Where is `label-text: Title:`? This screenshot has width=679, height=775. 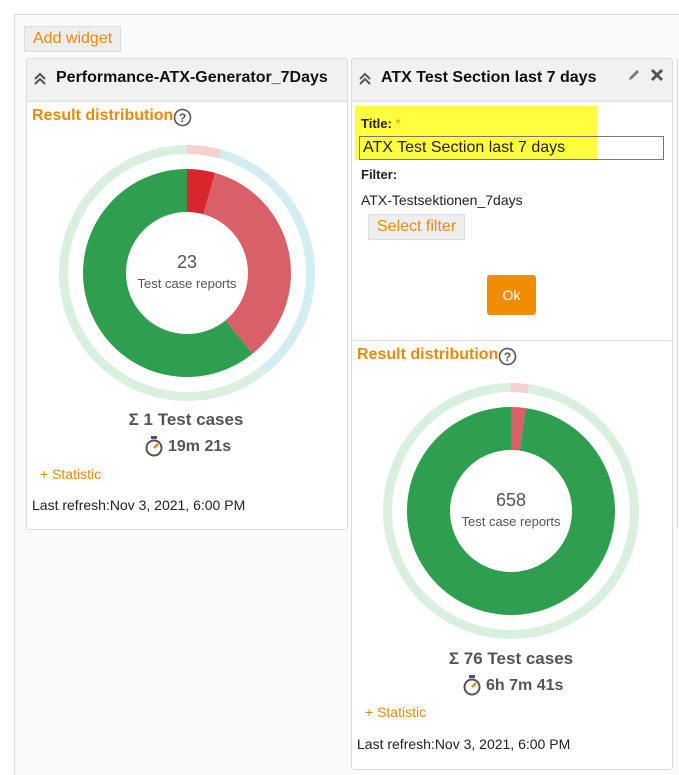 label-text: Title: is located at coordinates (376, 123).